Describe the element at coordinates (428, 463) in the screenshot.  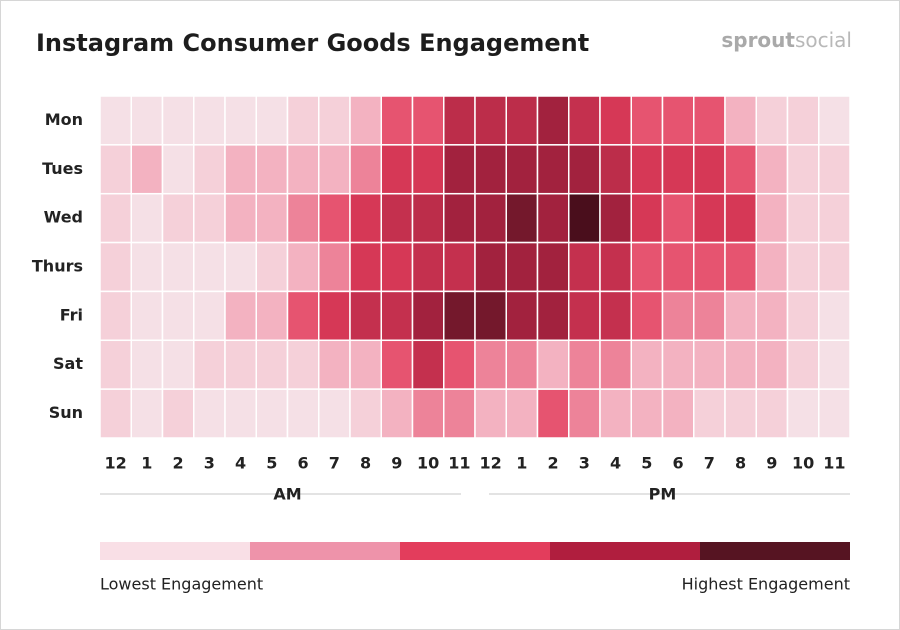
I see `x-tick-label: 10` at that location.